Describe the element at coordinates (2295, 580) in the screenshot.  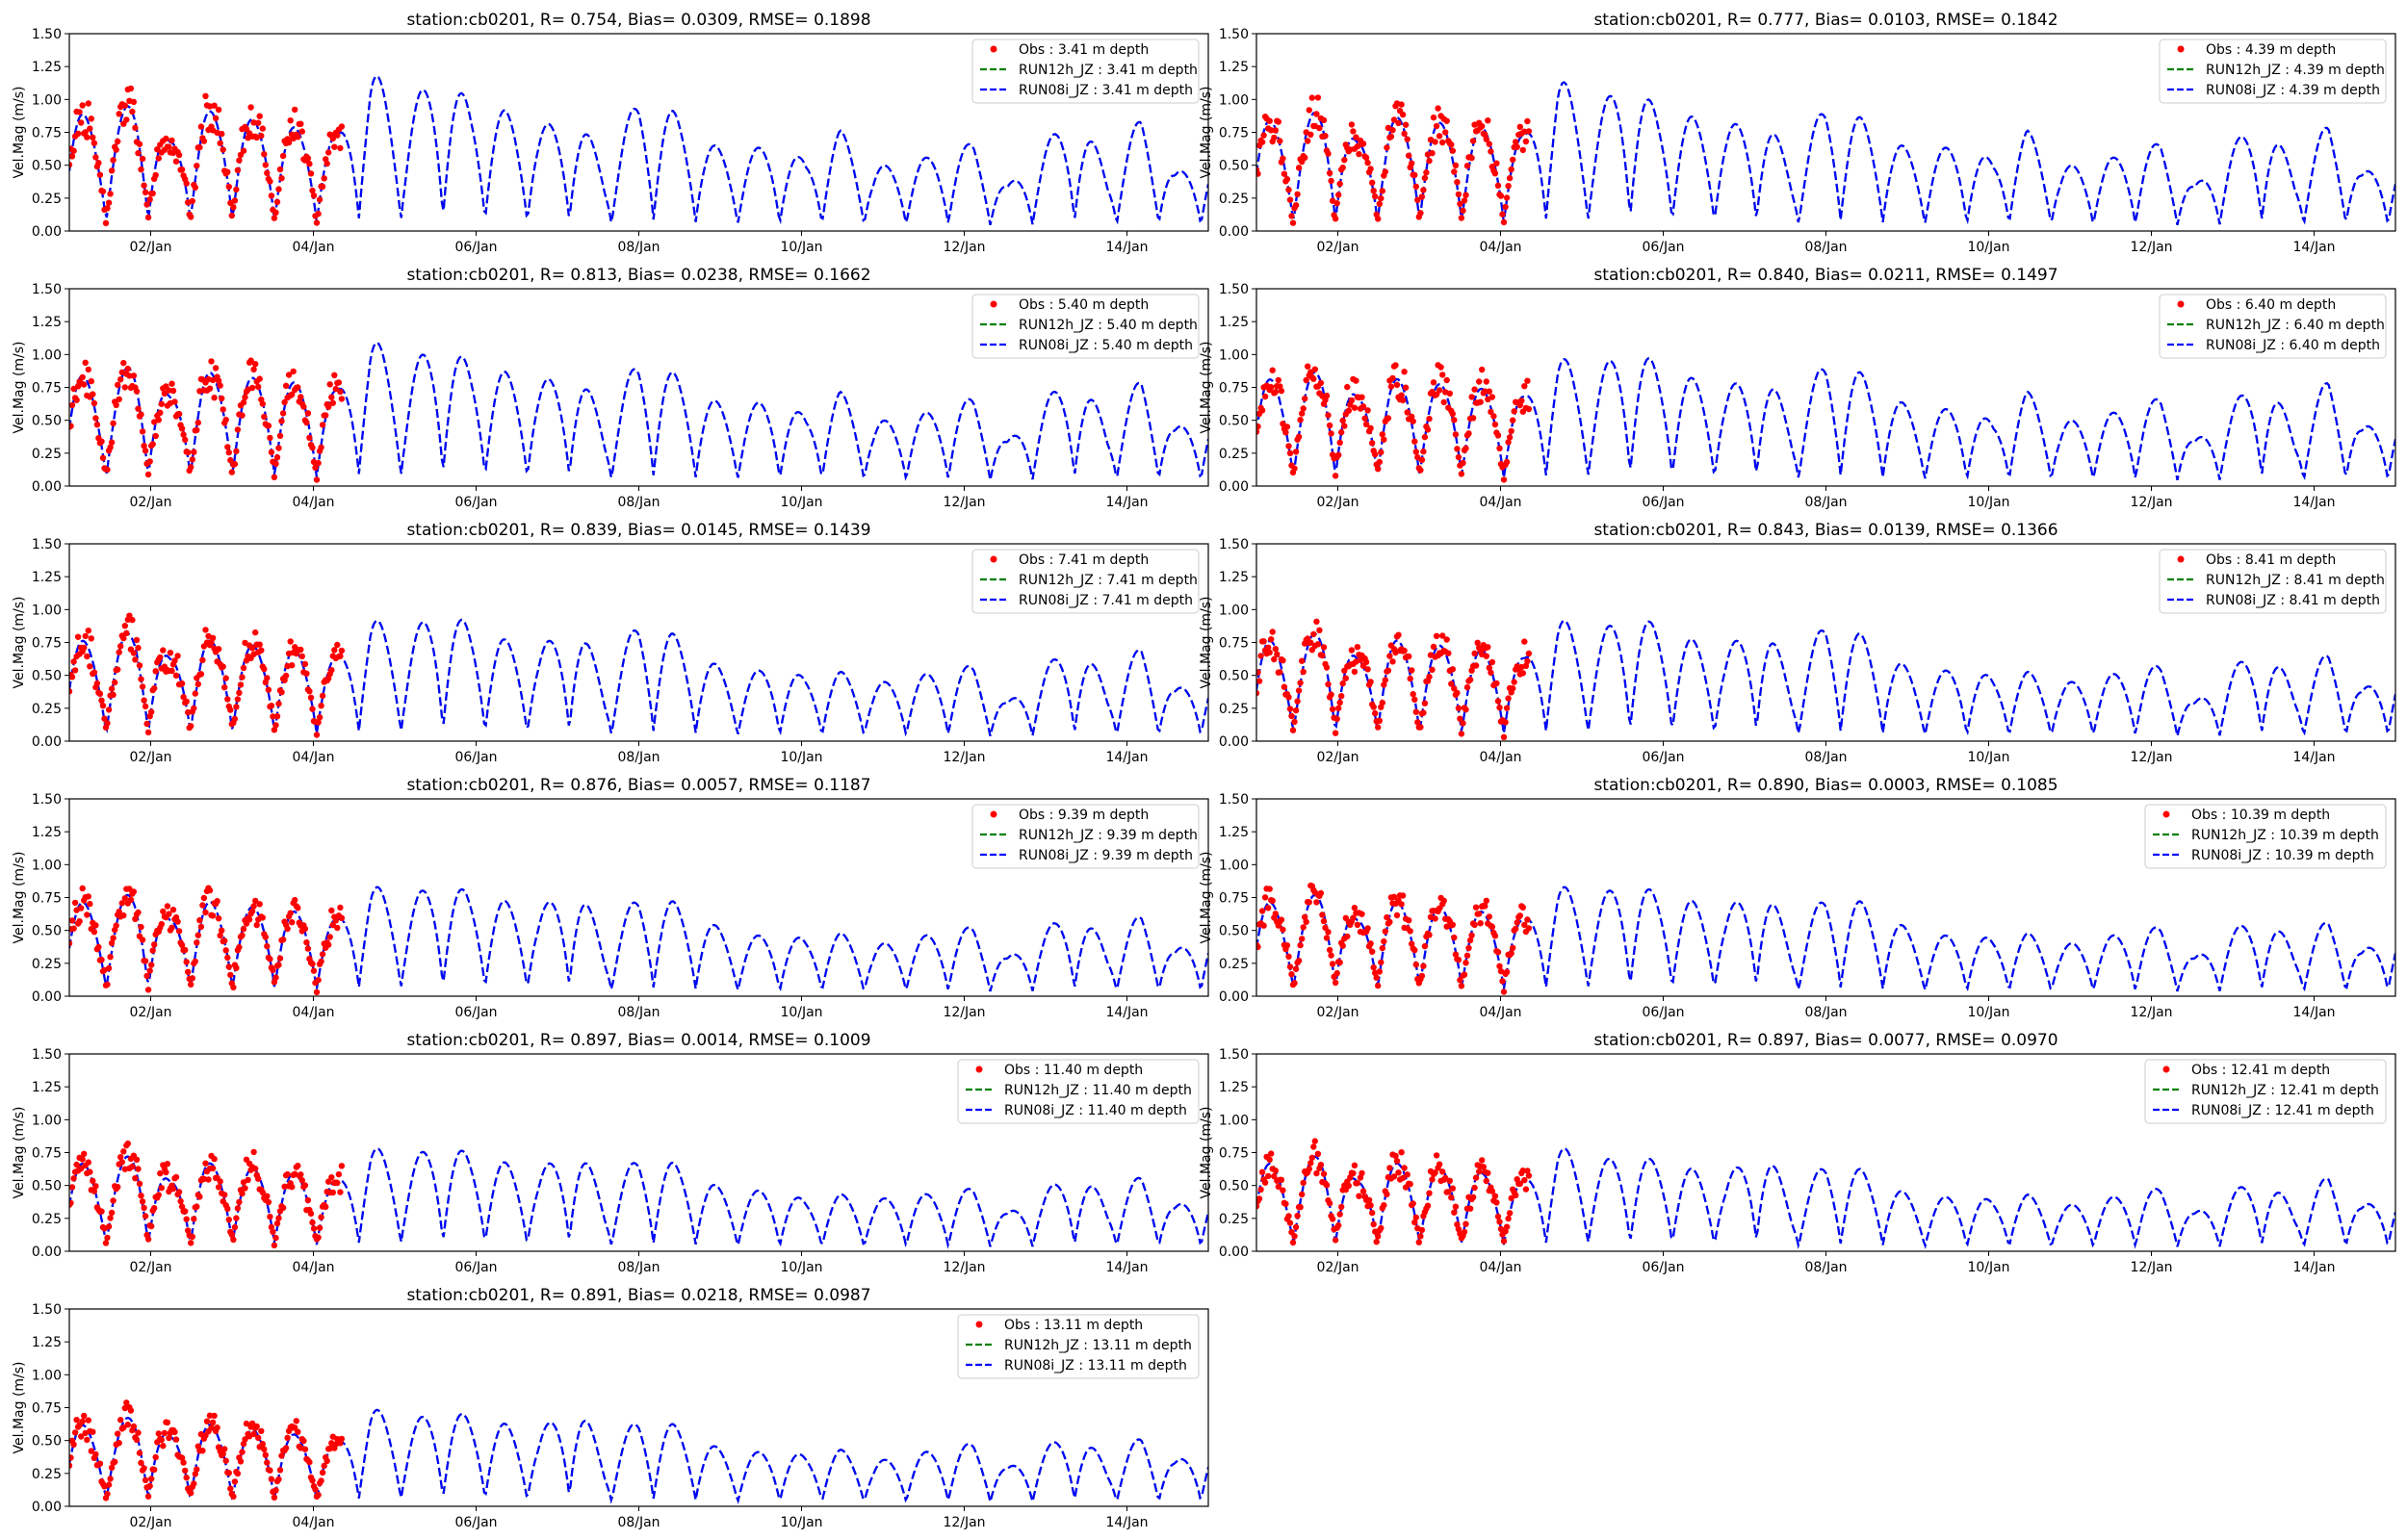
I see `legend-label: RUN12h_JZ : 8.41 m depth` at that location.